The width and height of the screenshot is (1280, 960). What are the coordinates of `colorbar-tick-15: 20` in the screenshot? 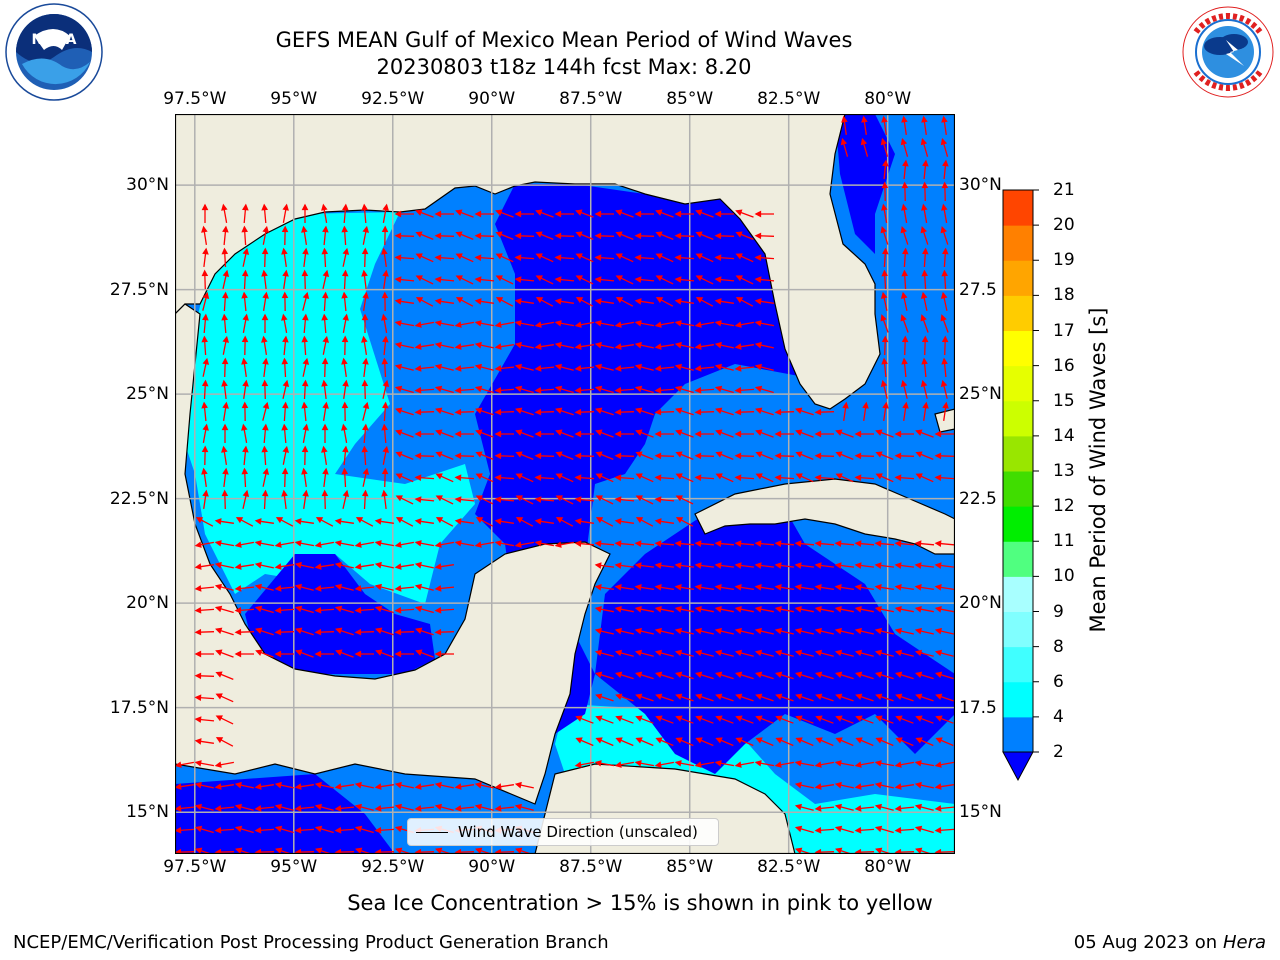 It's located at (1064, 225).